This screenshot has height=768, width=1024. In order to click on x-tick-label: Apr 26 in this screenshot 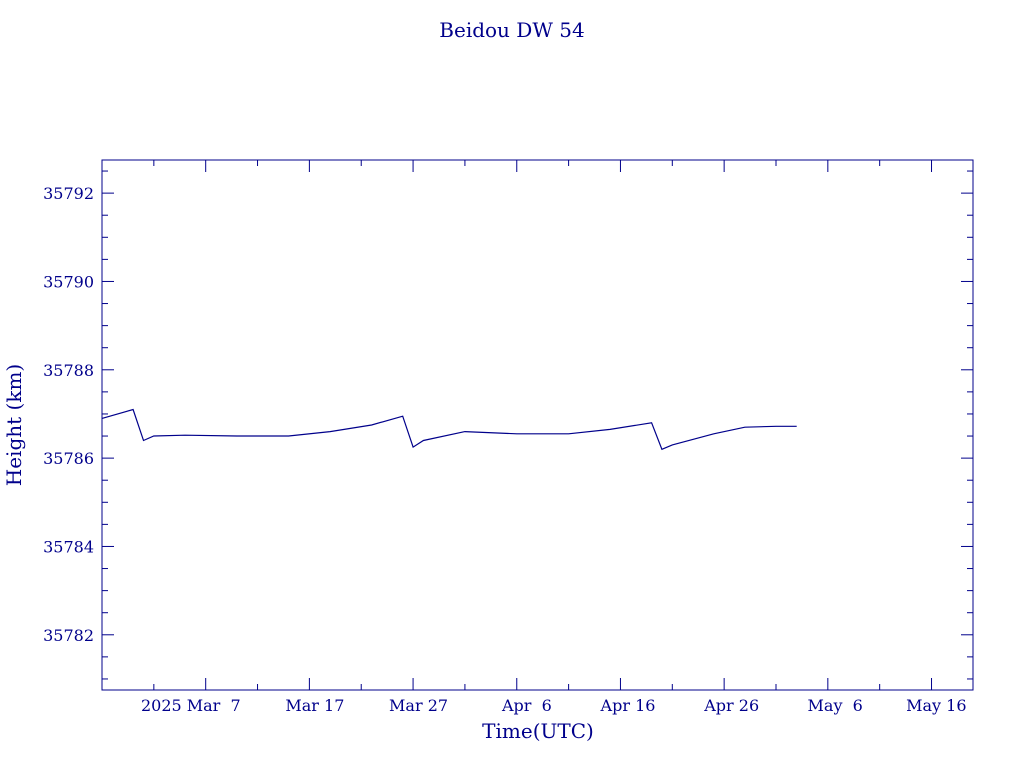, I will do `click(731, 705)`.